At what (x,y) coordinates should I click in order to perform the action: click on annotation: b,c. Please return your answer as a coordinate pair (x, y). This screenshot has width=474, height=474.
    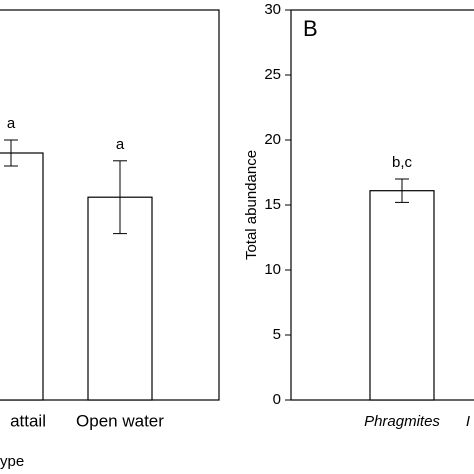
    Looking at the image, I should click on (402, 162).